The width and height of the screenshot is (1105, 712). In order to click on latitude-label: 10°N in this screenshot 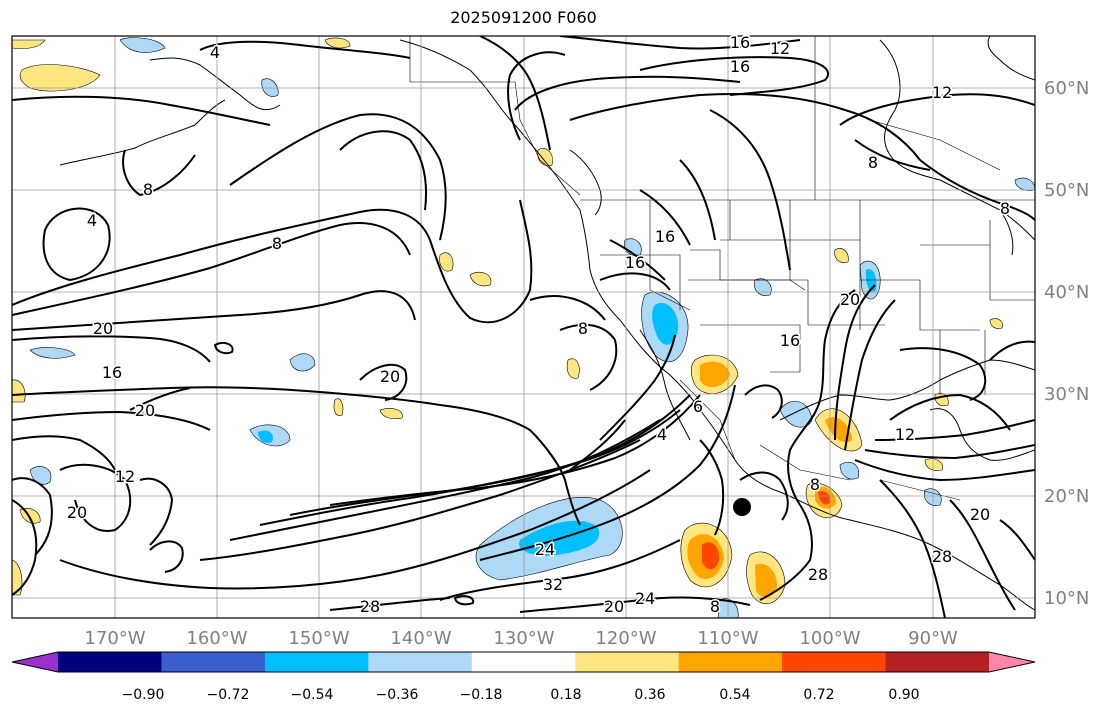, I will do `click(1066, 598)`.